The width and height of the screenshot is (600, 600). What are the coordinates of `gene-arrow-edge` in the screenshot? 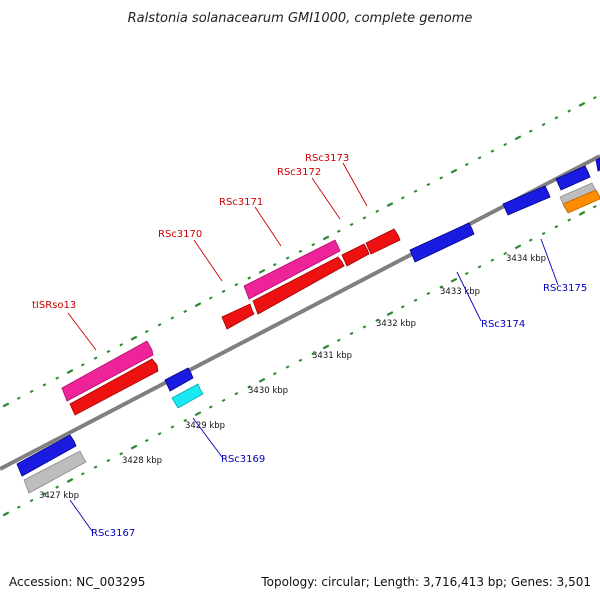 It's located at (597, 164).